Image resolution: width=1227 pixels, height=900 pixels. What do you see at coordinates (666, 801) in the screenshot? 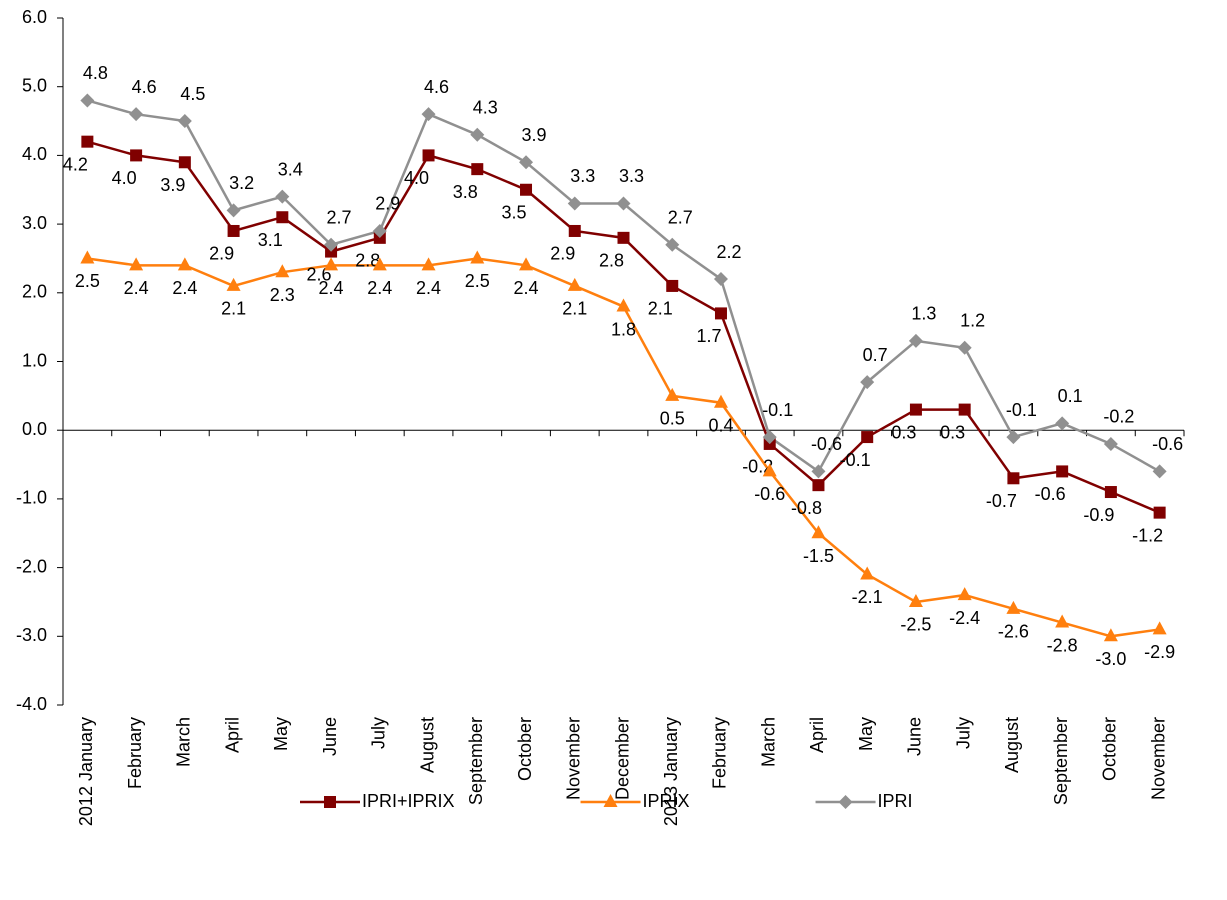
I see `legend-label: IPRIX` at bounding box center [666, 801].